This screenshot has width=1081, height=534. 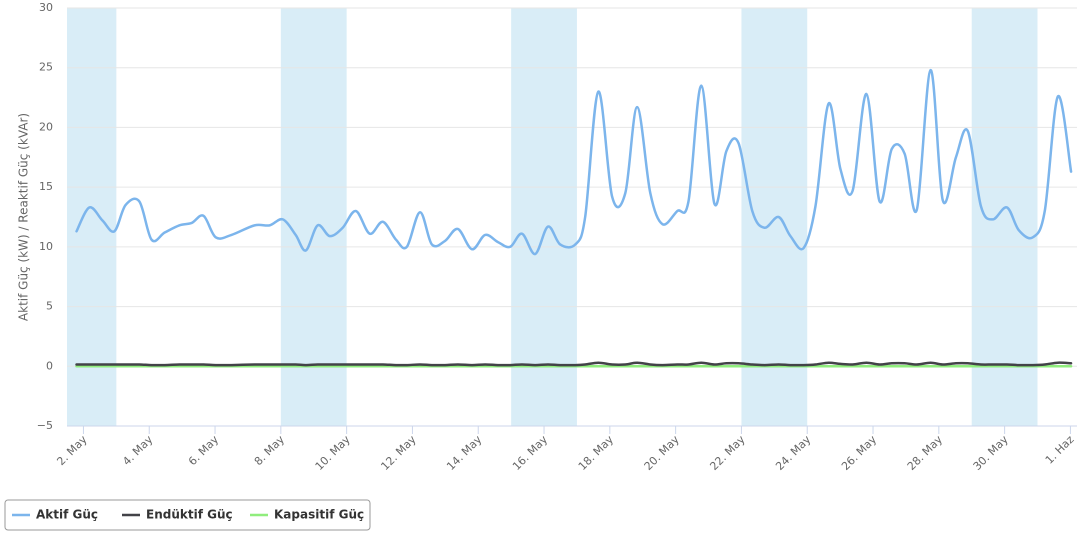 What do you see at coordinates (793, 453) in the screenshot?
I see `x-tick-label: 24. May` at bounding box center [793, 453].